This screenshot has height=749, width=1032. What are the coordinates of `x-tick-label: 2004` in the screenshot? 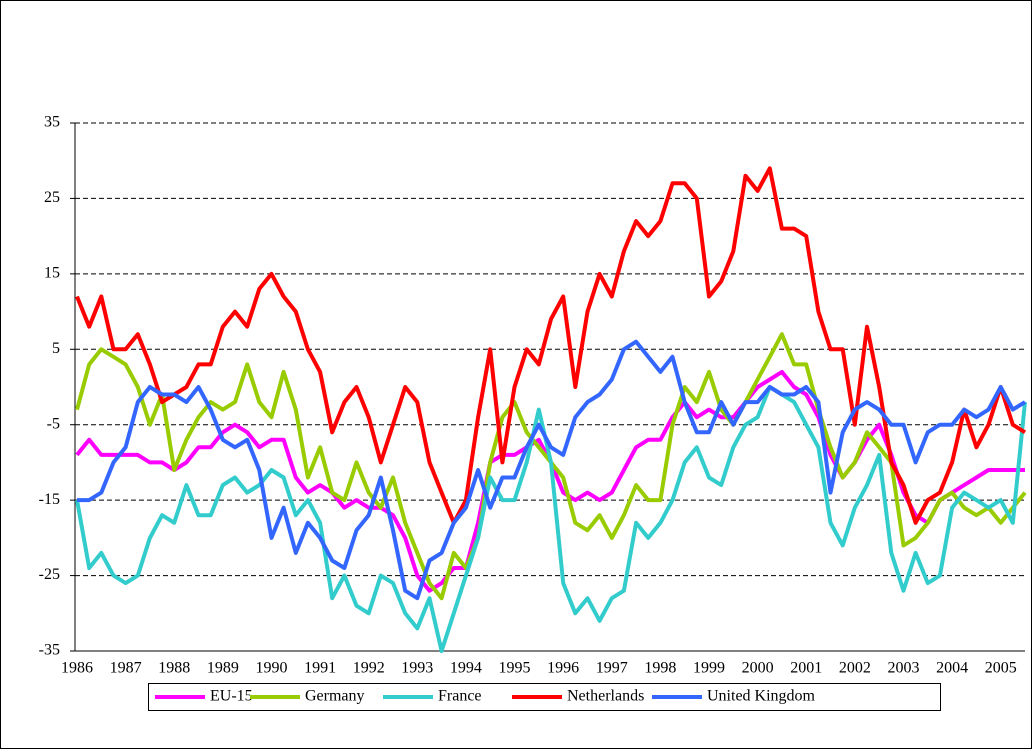 It's located at (952, 668).